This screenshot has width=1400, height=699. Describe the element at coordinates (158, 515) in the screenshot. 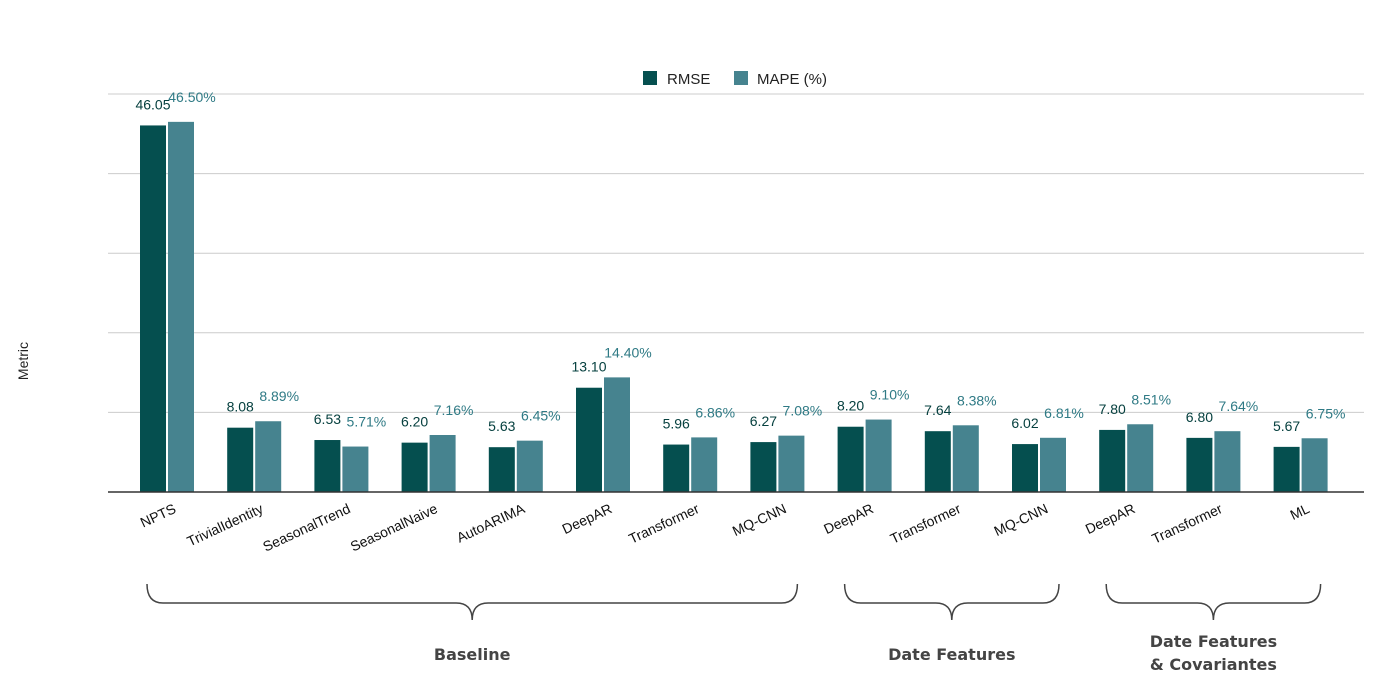

I see `x-tick-label-npts-0: NPTS` at that location.